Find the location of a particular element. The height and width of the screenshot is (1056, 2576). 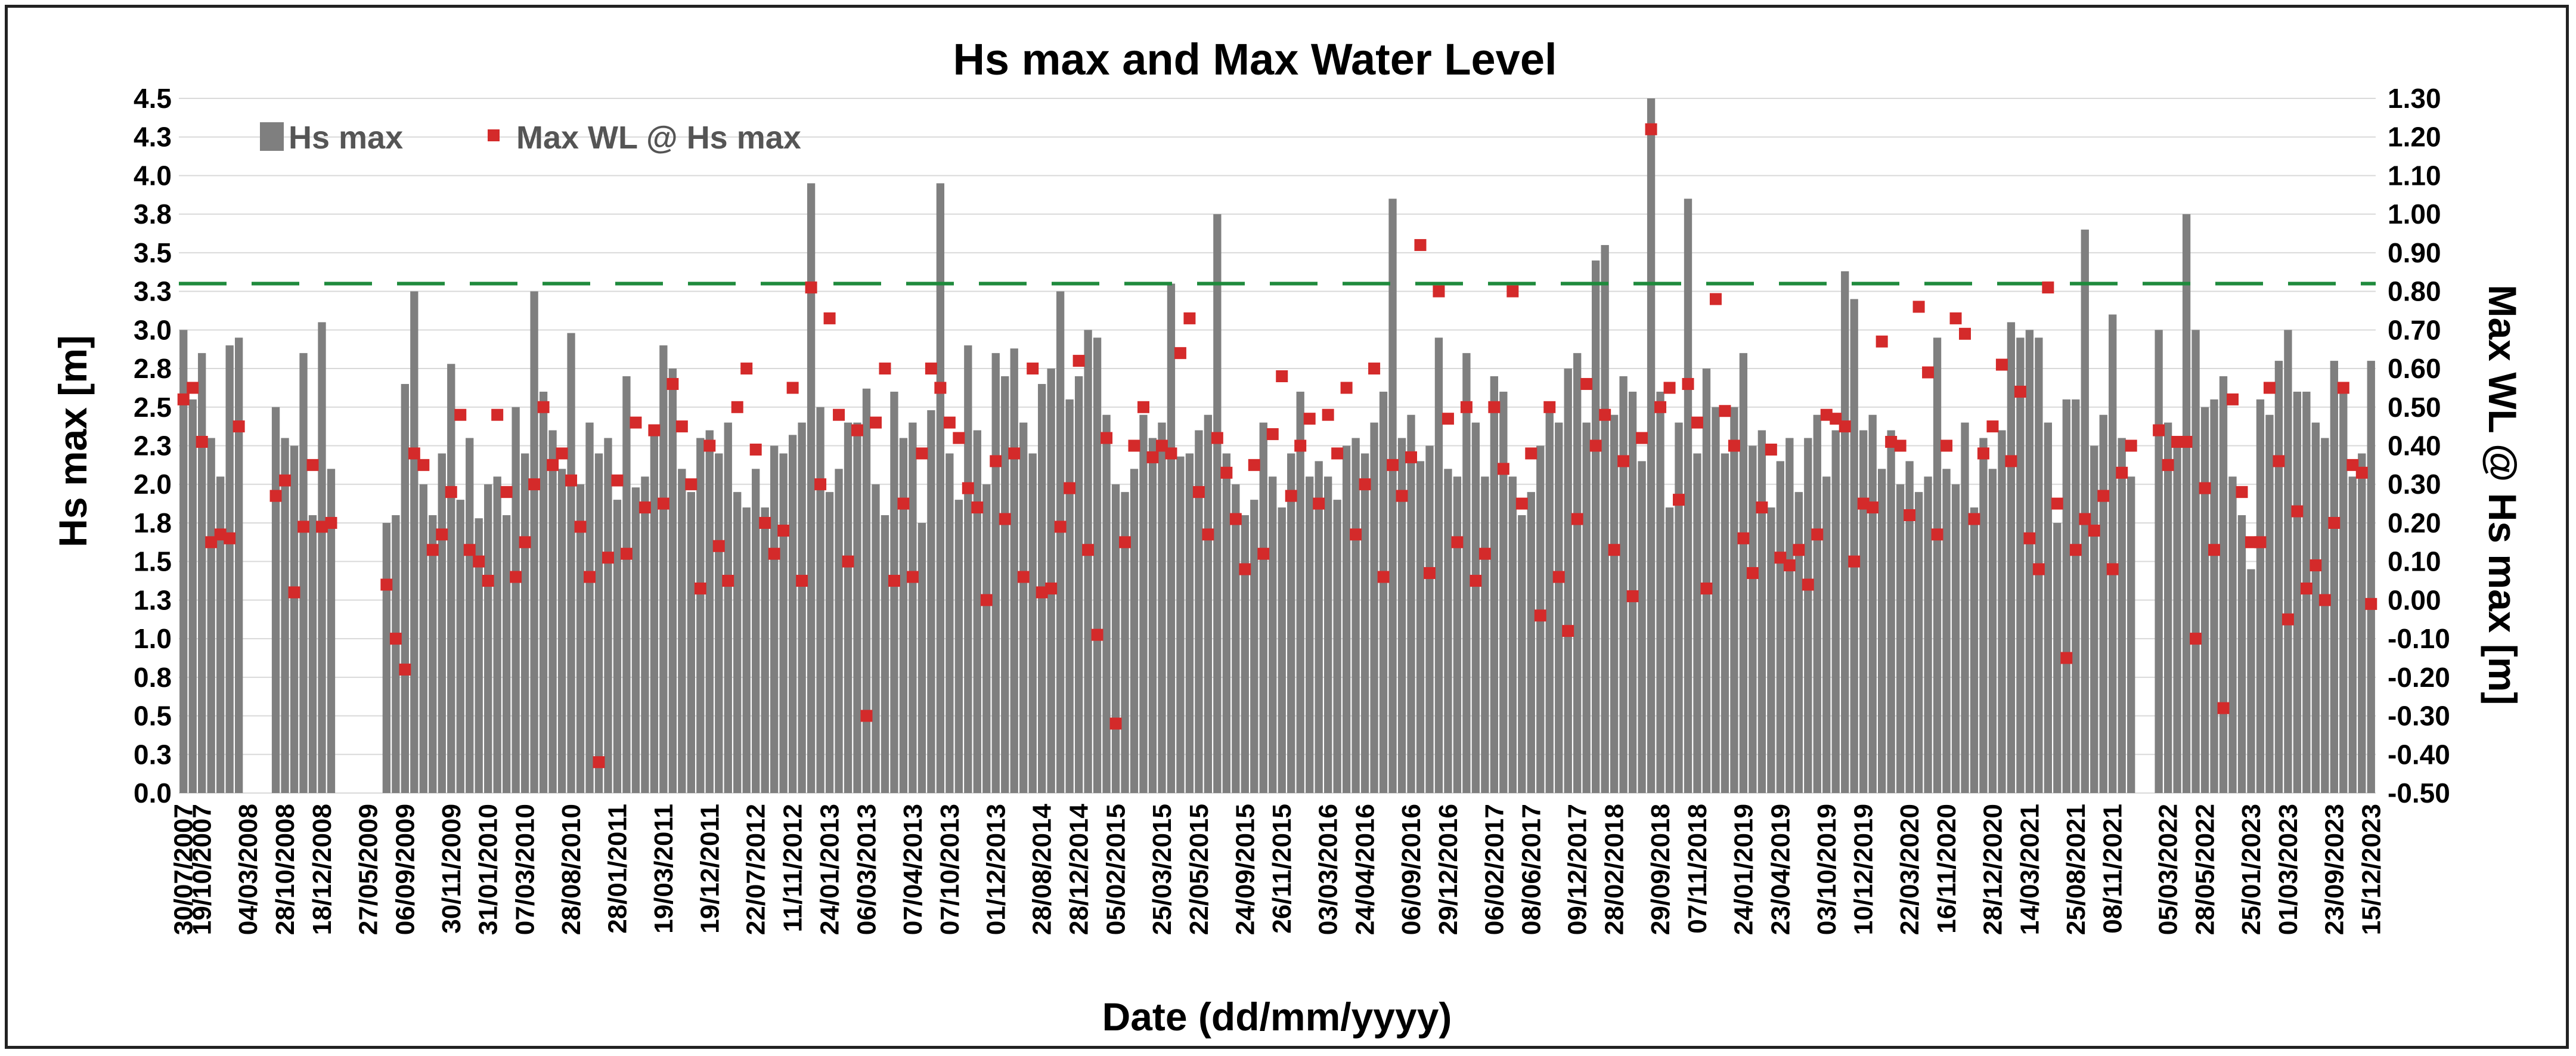

x-tick-label: 26/11/2015 is located at coordinates (1282, 869).